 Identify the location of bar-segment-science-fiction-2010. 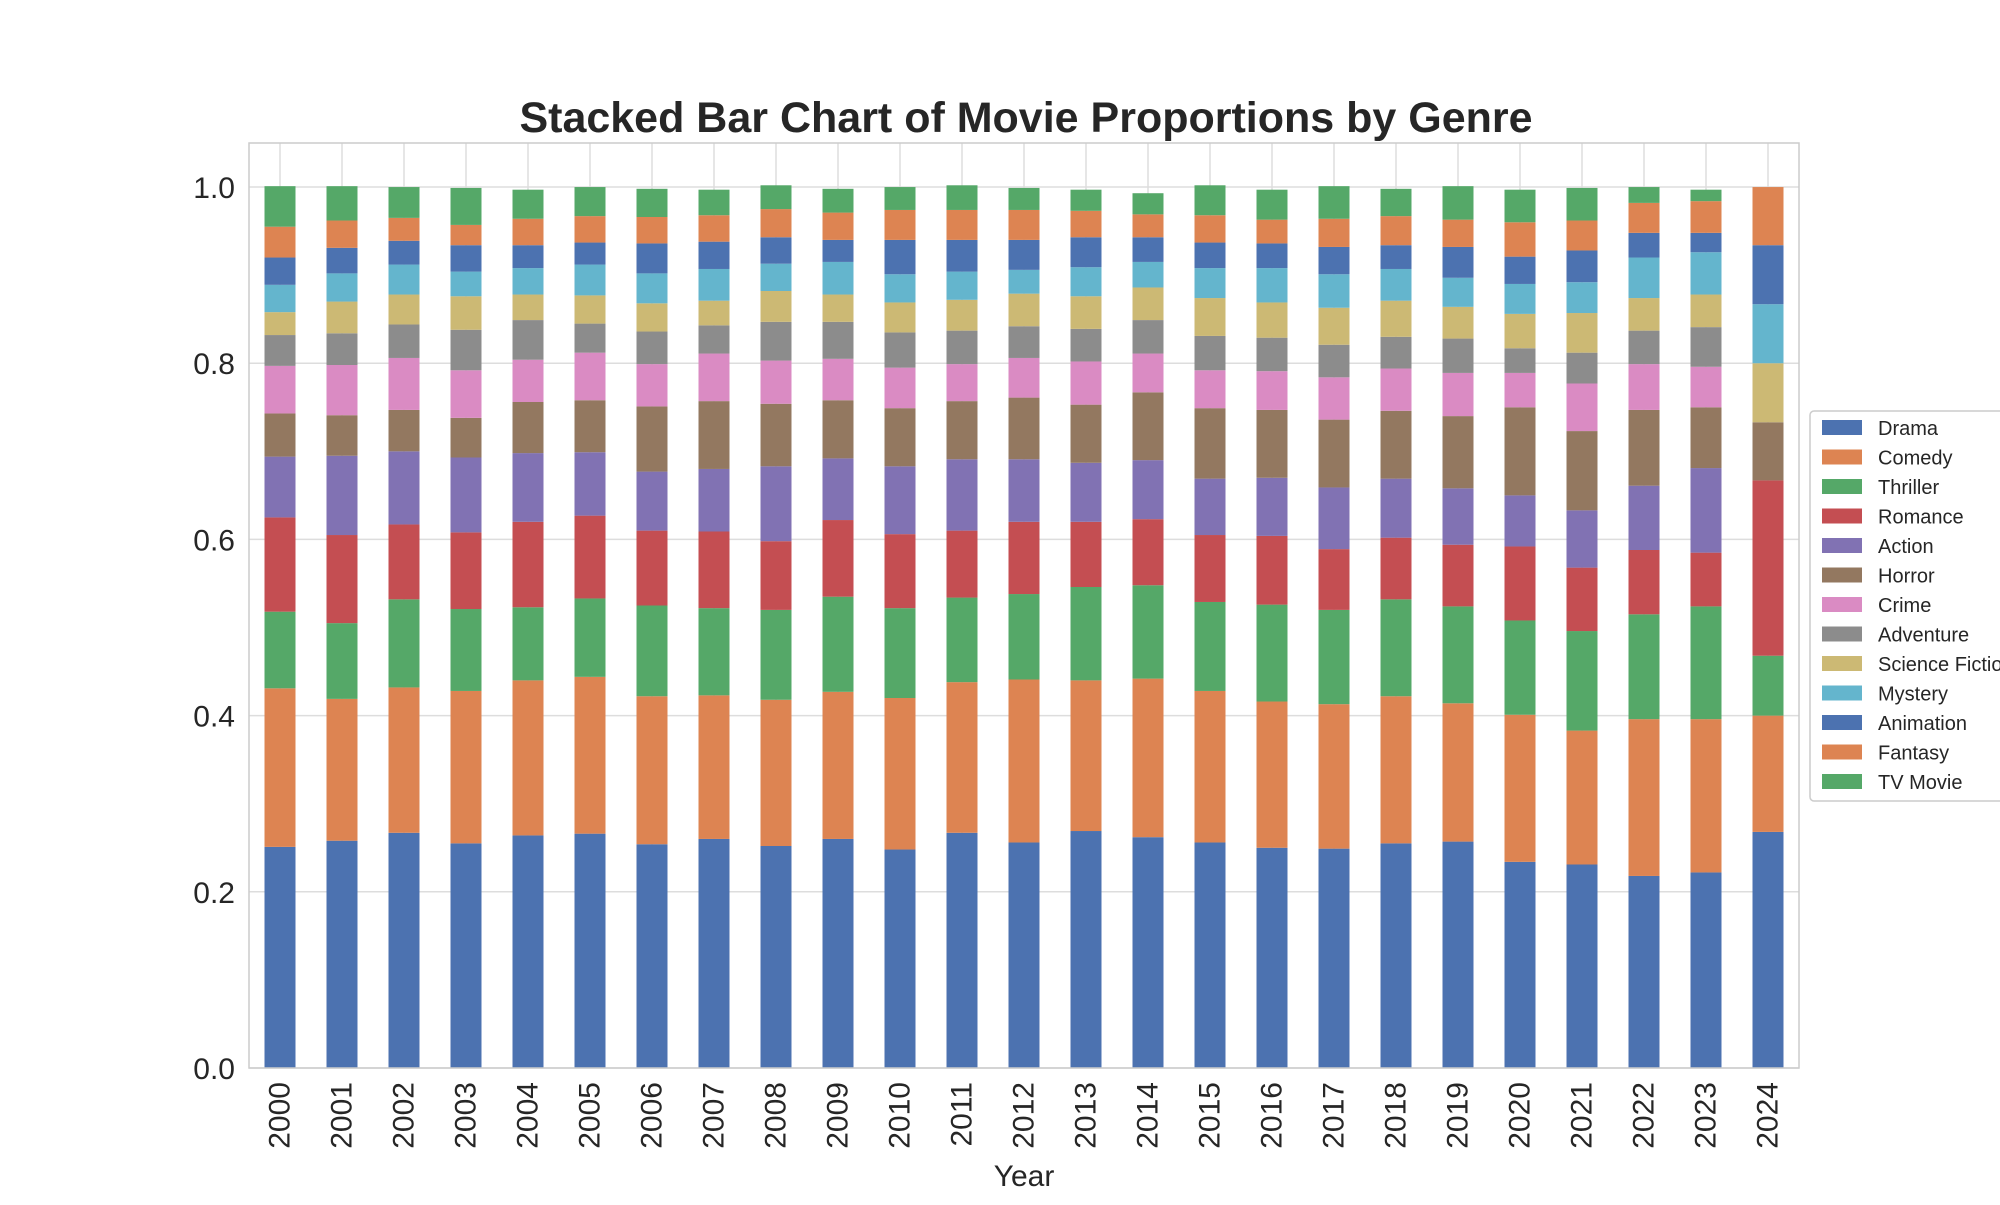
(900, 317).